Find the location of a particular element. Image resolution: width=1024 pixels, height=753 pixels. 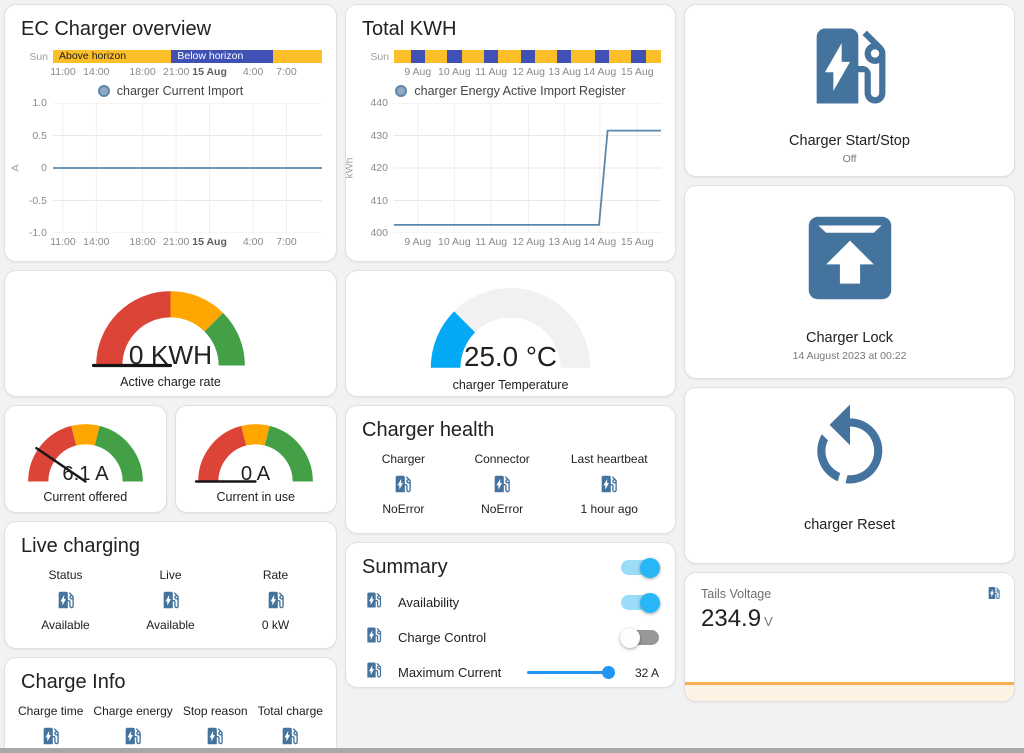

gauge-label: Current in use is located at coordinates (255, 496).